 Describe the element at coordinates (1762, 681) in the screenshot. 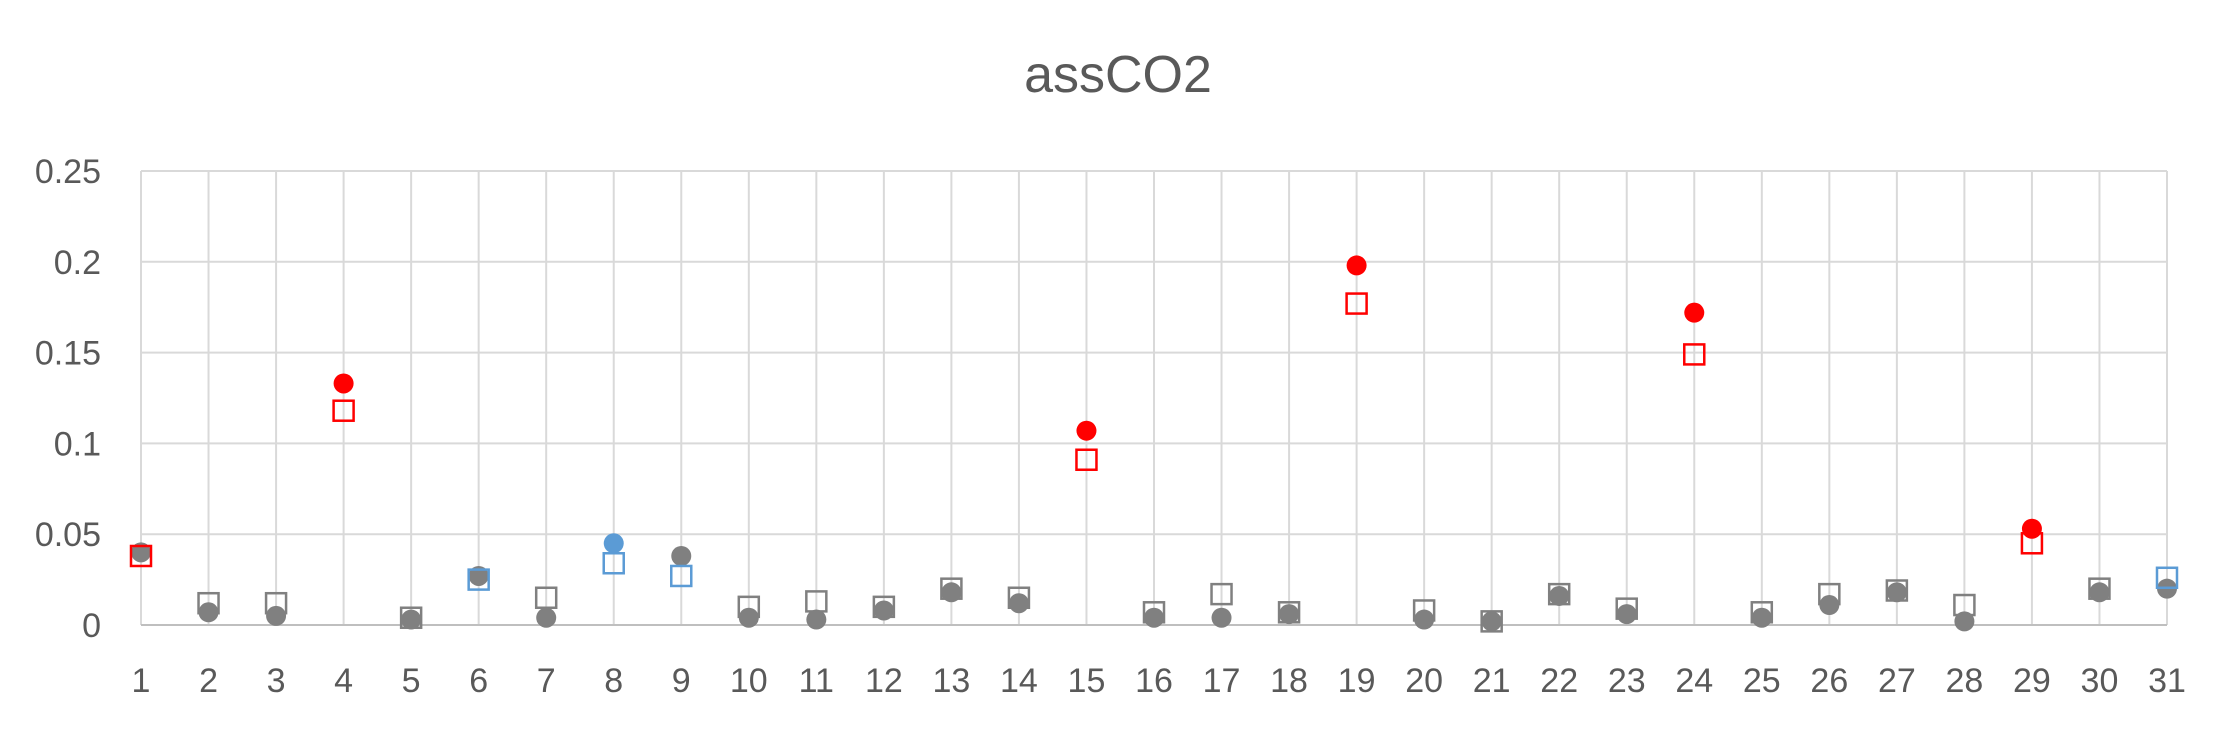

I see `x-tick-label: 25` at that location.